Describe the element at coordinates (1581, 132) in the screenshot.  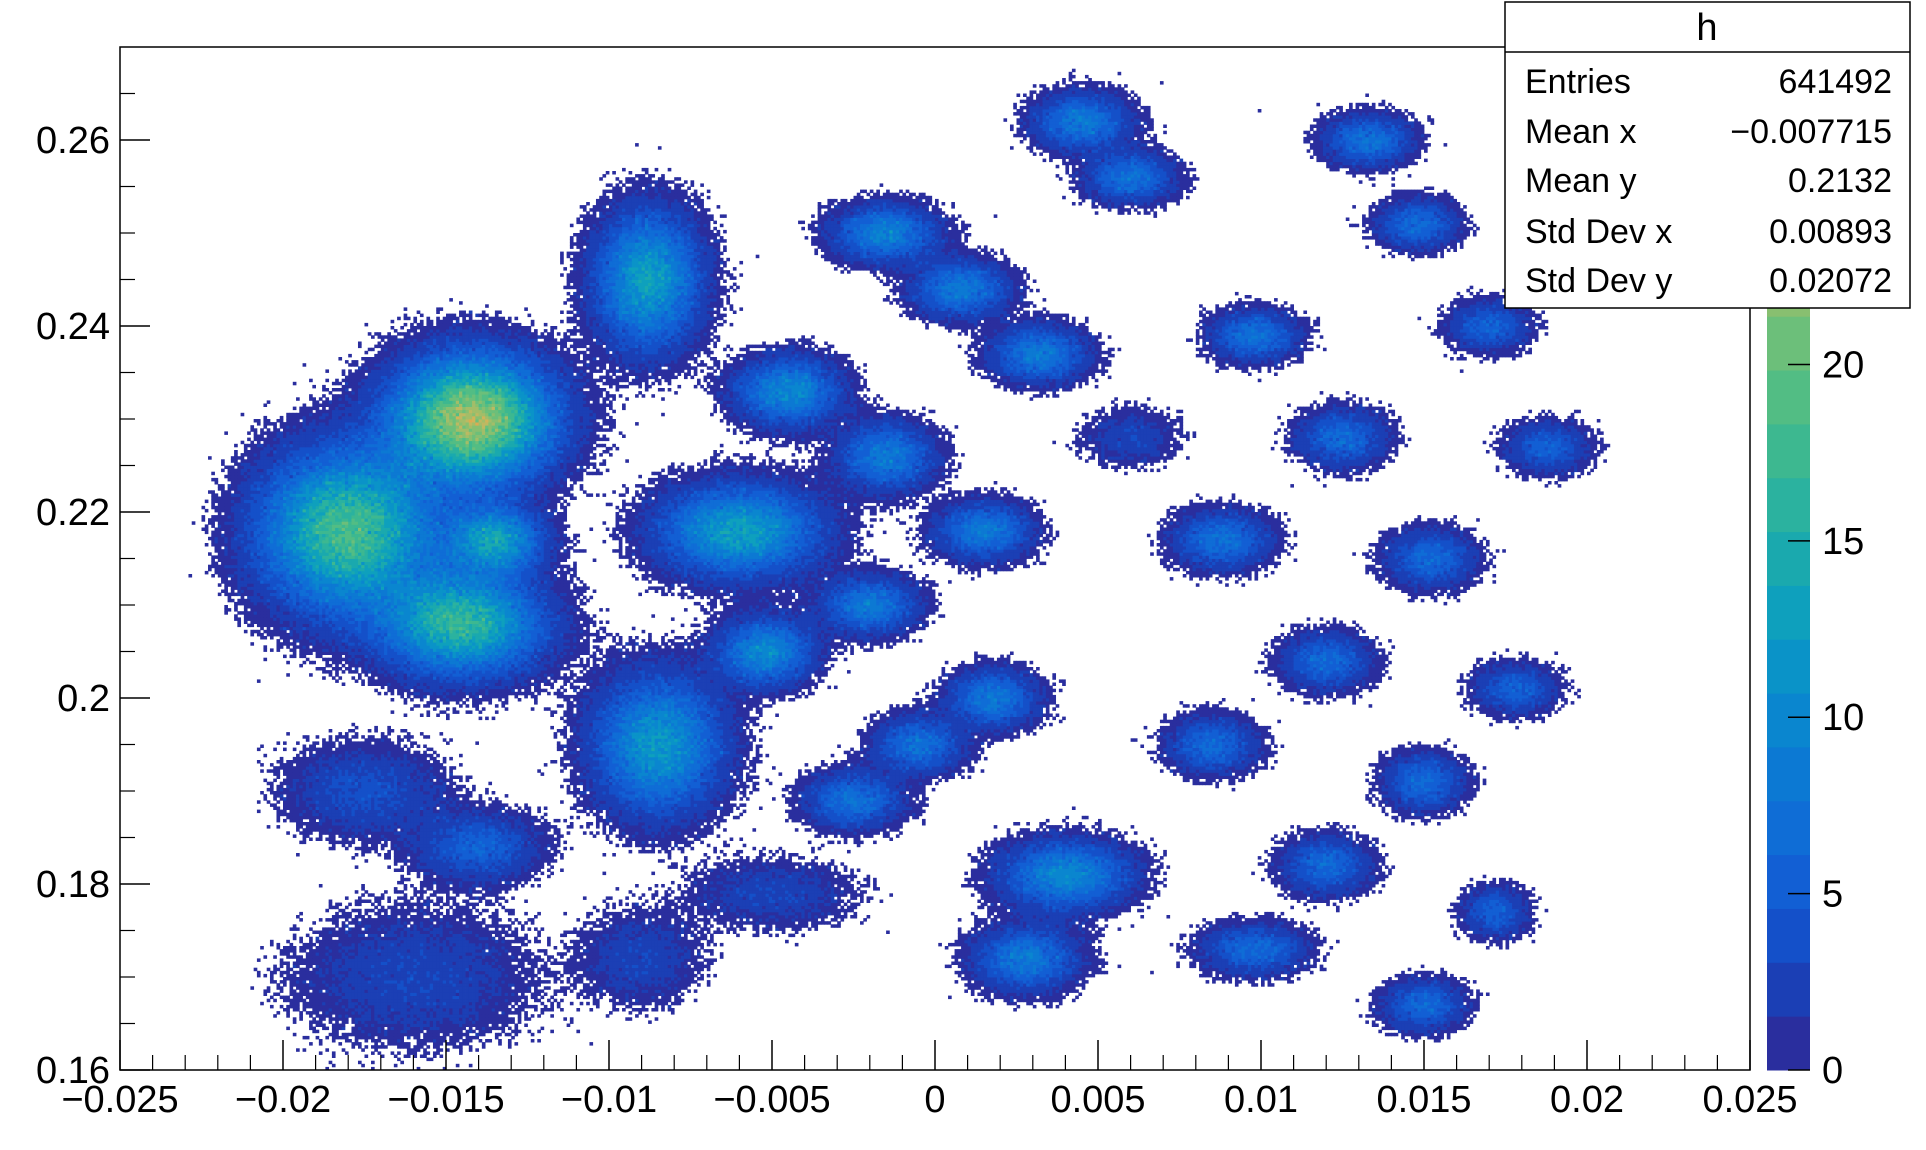
I see `stats-label-mean-x: Mean x` at that location.